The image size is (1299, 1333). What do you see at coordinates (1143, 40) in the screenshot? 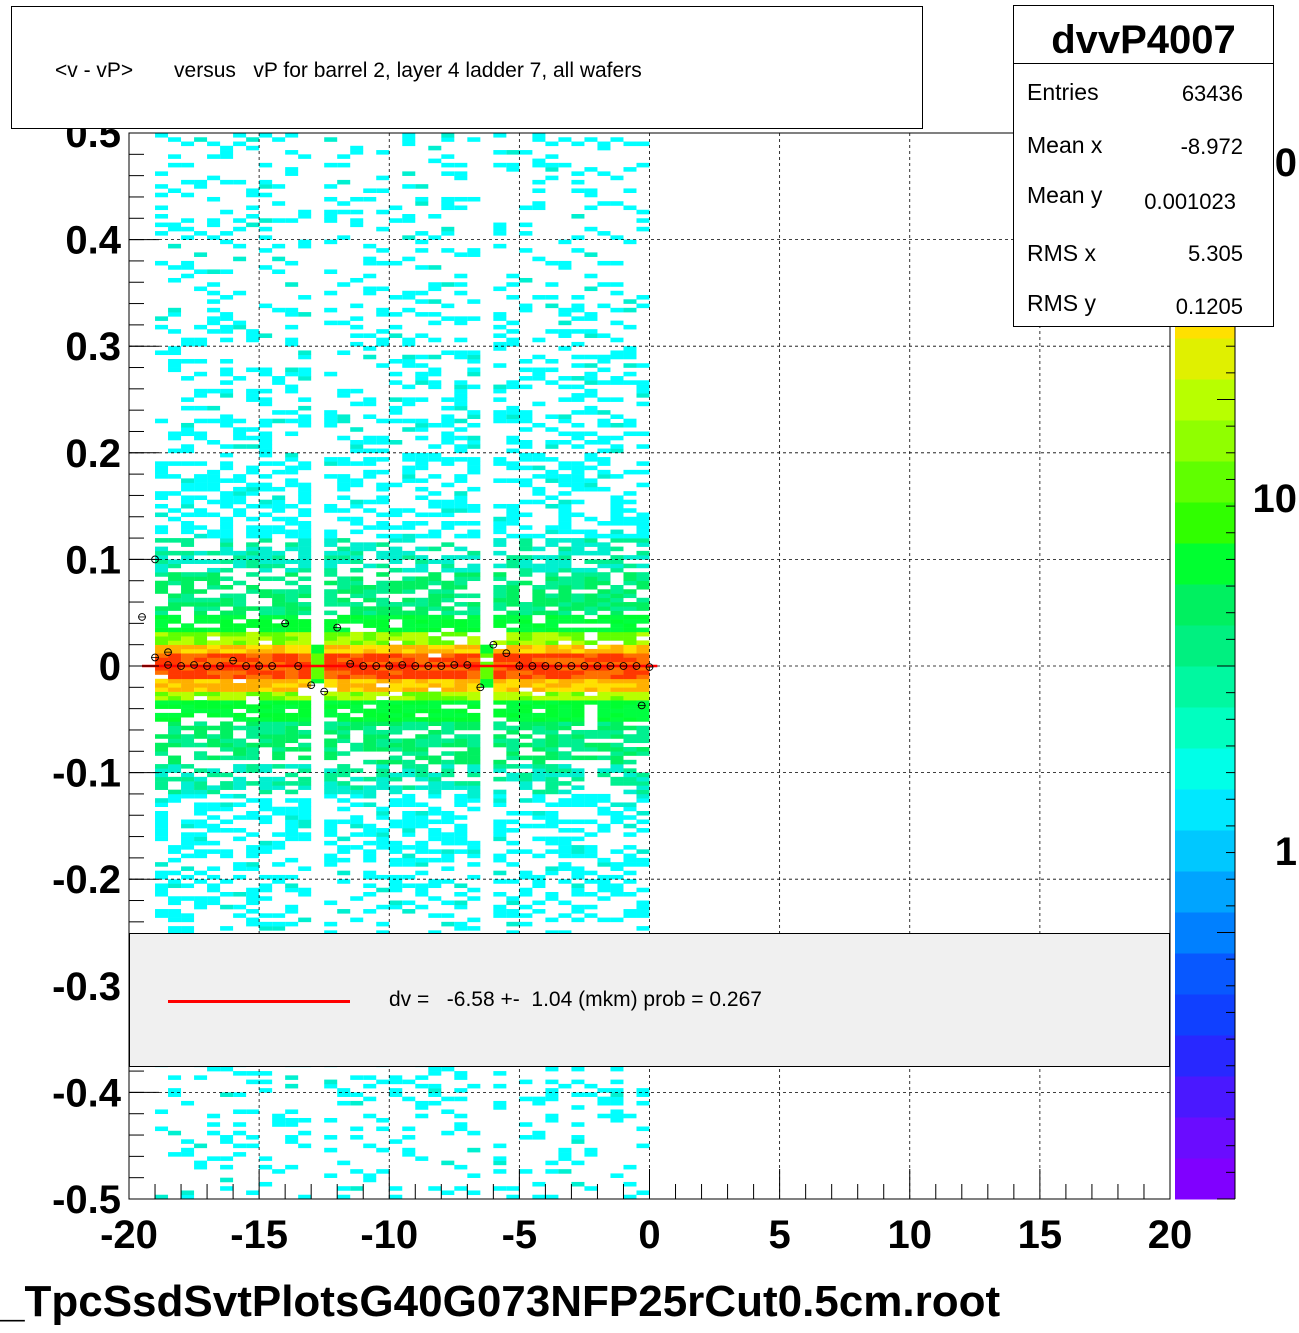
I see `stats-histogram-name: dvvP4007` at bounding box center [1143, 40].